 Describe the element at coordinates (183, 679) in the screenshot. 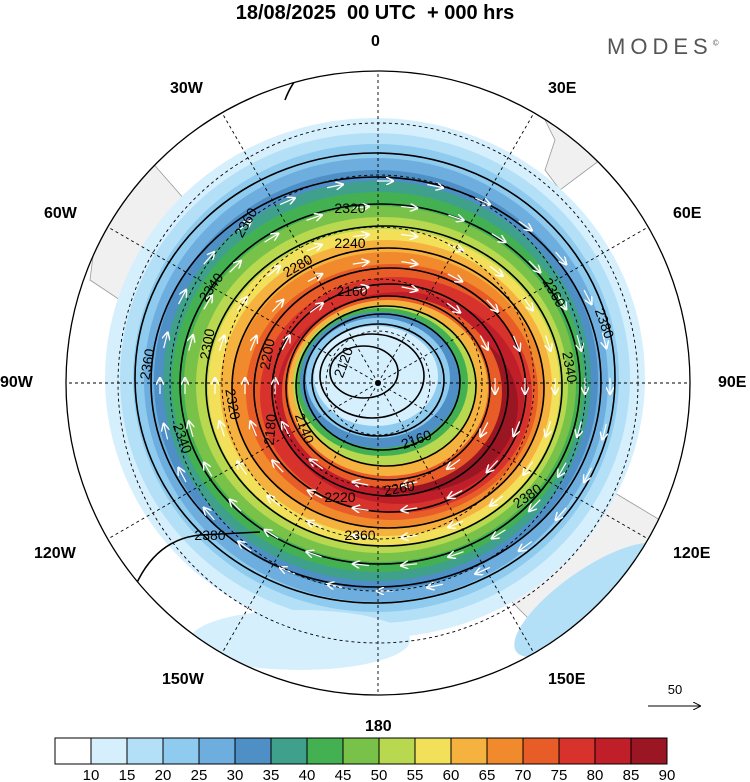

I see `lon-label-150w: 150W` at that location.